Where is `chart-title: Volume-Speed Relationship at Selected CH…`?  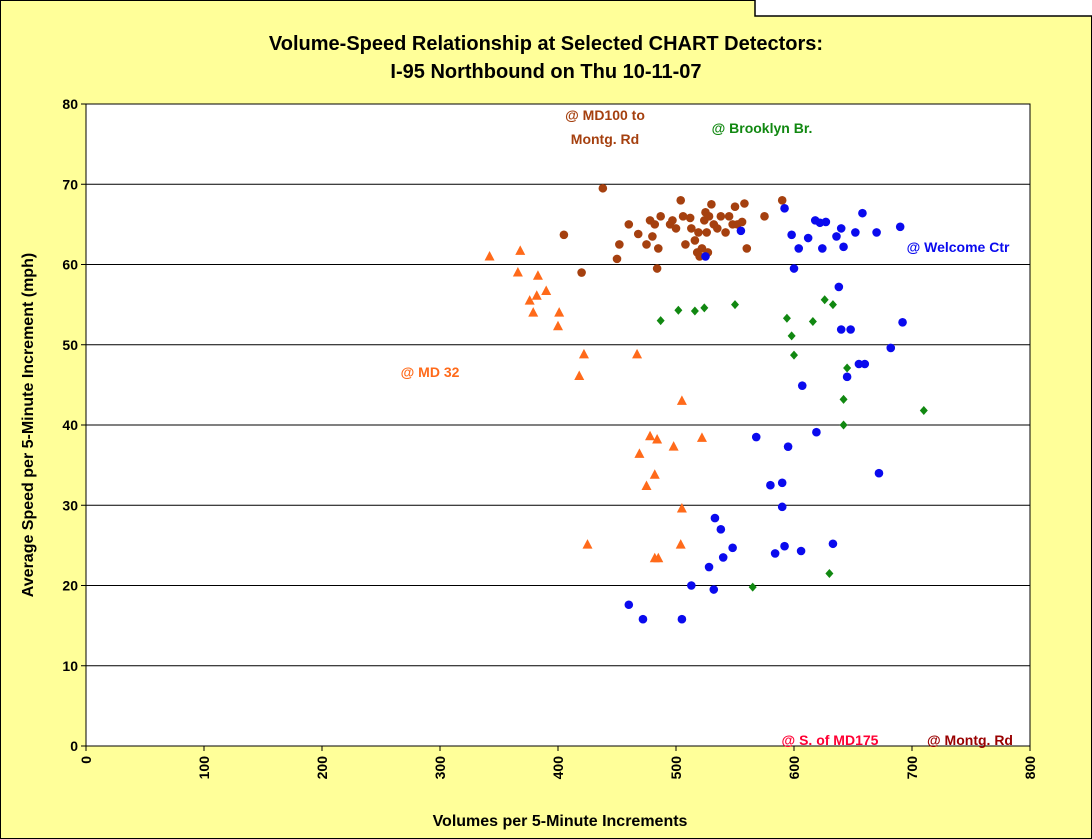
chart-title: Volume-Speed Relationship at Selected CH… is located at coordinates (546, 58).